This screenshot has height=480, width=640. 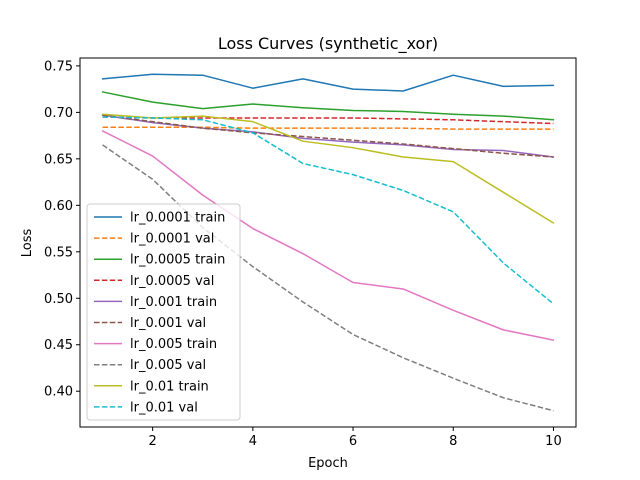 What do you see at coordinates (58, 345) in the screenshot?
I see `y-tick-label: 0.45` at bounding box center [58, 345].